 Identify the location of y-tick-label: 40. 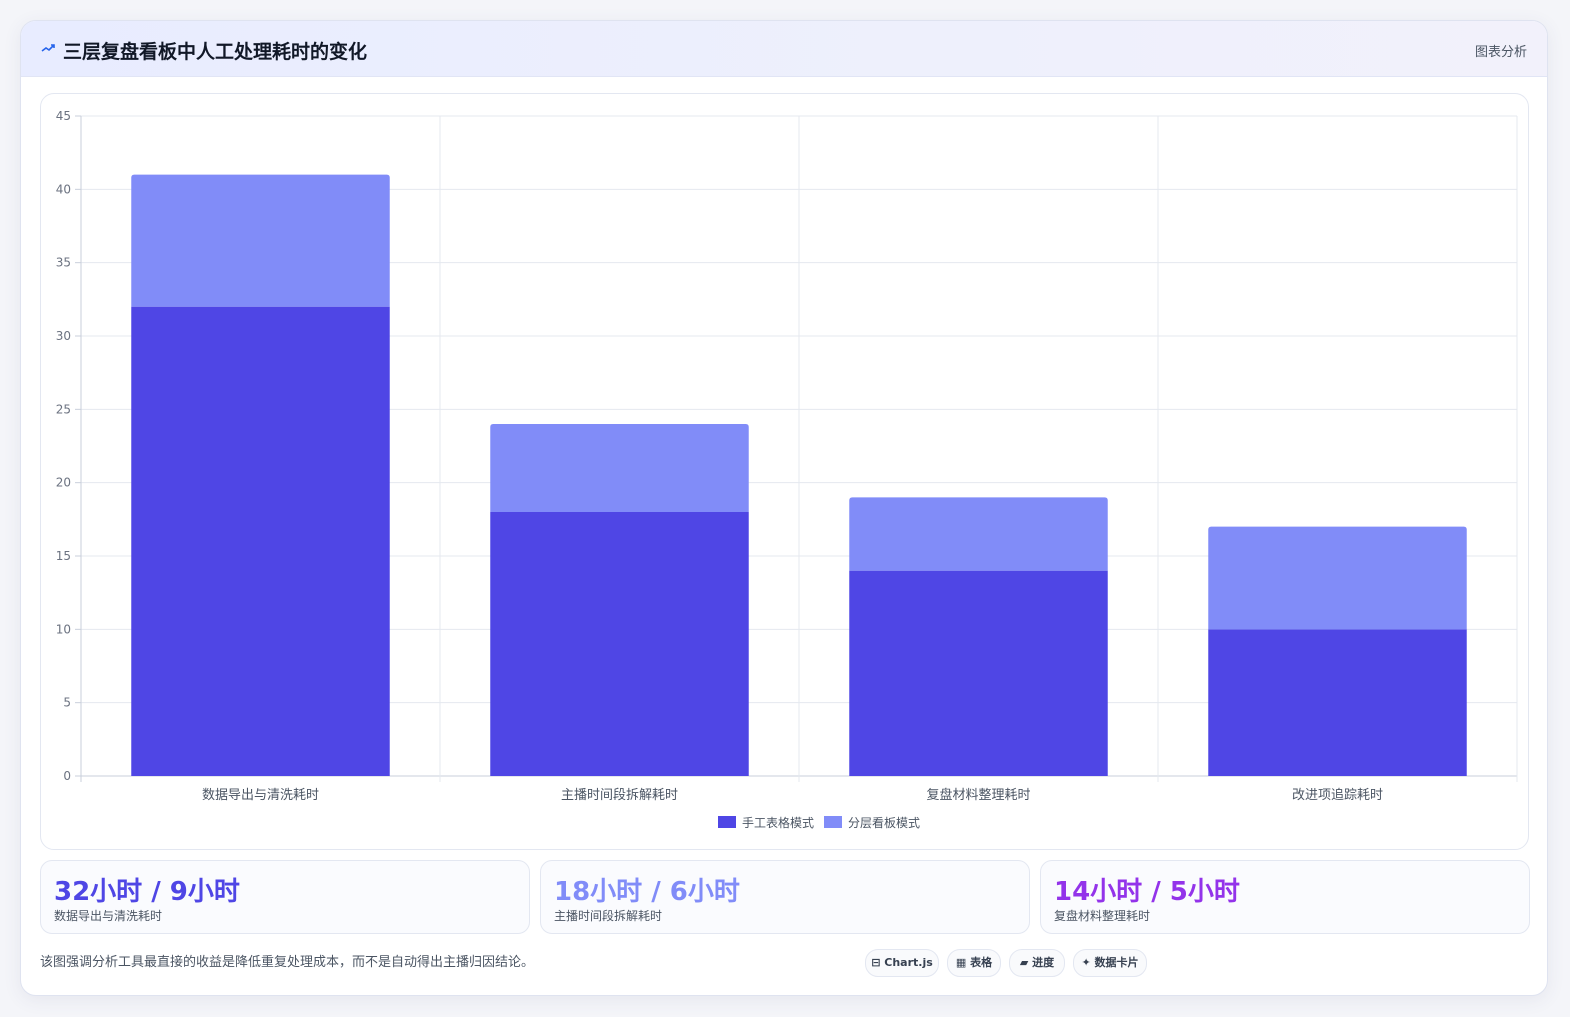
(63, 189).